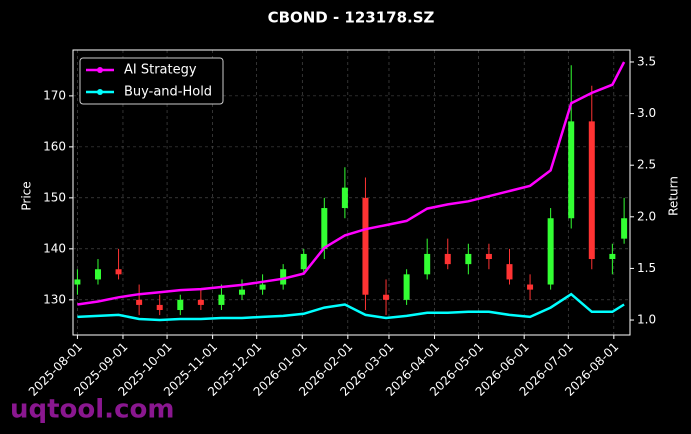 Image resolution: width=691 pixels, height=434 pixels. What do you see at coordinates (646, 113) in the screenshot?
I see `y2-tick-label: 3.0` at bounding box center [646, 113].